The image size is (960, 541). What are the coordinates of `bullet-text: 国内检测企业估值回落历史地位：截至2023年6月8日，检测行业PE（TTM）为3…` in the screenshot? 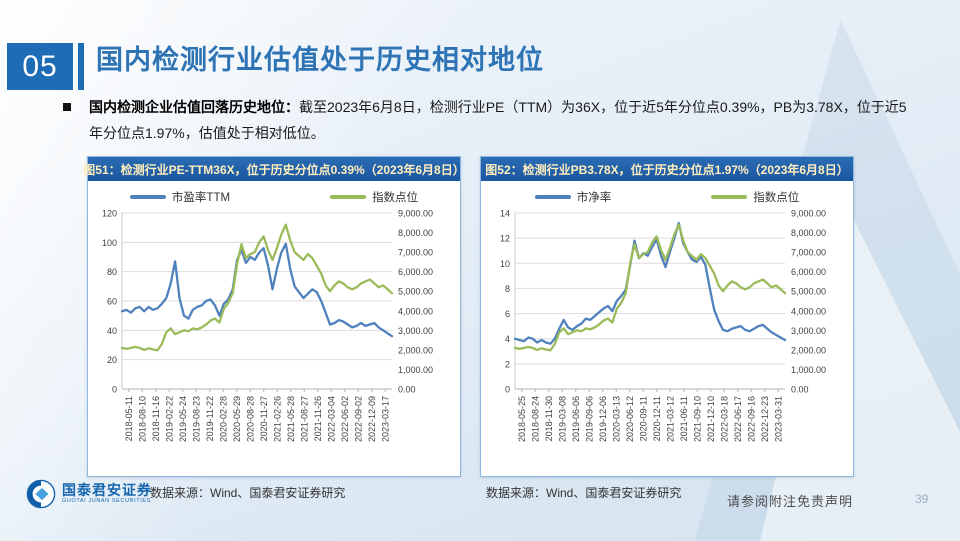 It's located at (500, 120).